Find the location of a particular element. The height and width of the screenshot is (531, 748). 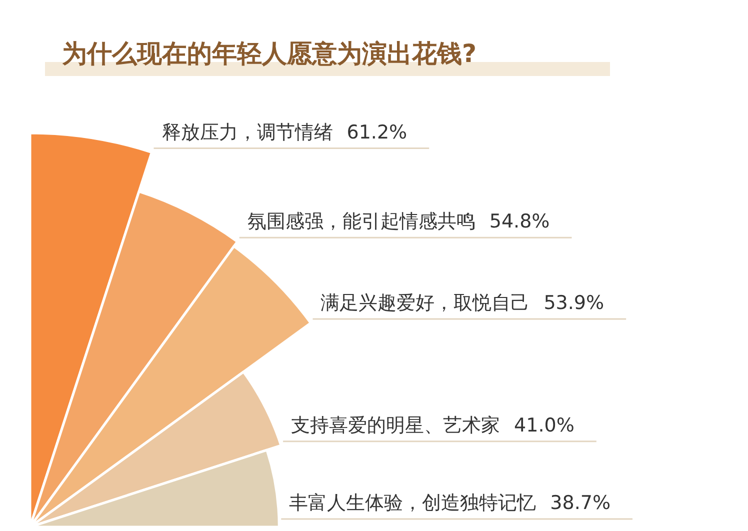

data-label: 41.0% is located at coordinates (544, 425).